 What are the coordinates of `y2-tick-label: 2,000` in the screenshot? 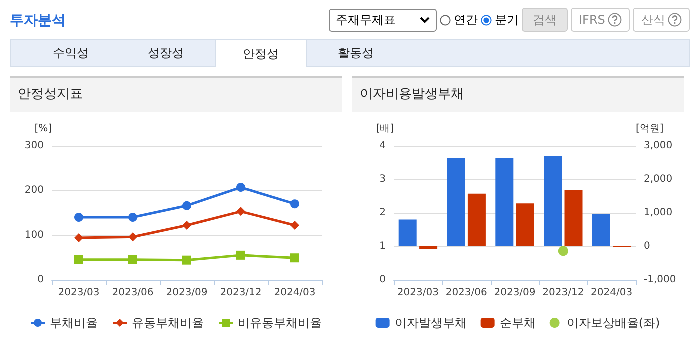 It's located at (658, 179).